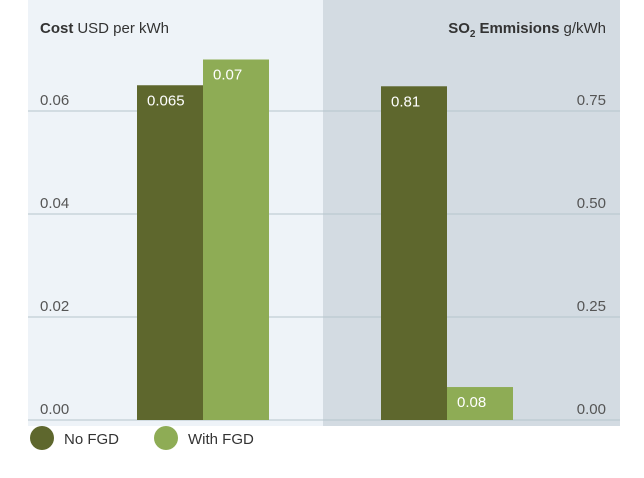 Image resolution: width=644 pixels, height=478 pixels. What do you see at coordinates (54, 100) in the screenshot?
I see `y-tick-label: 0.06` at bounding box center [54, 100].